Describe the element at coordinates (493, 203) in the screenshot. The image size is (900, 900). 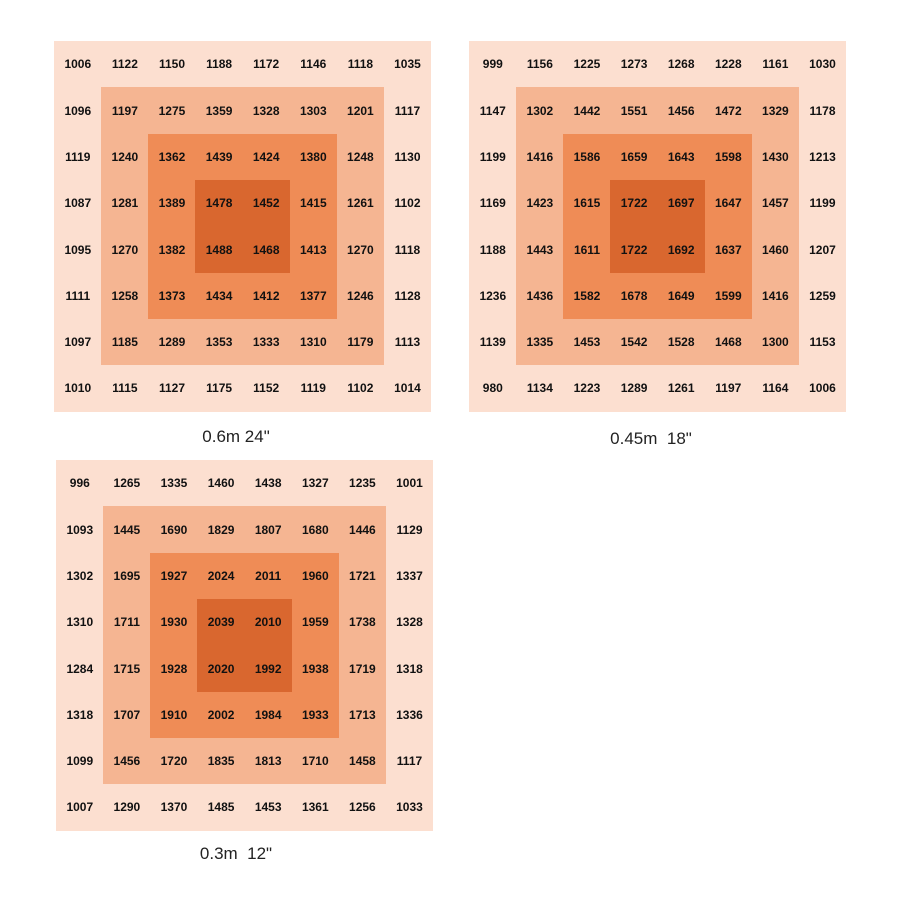
I see `grid-cell: 1169` at that location.